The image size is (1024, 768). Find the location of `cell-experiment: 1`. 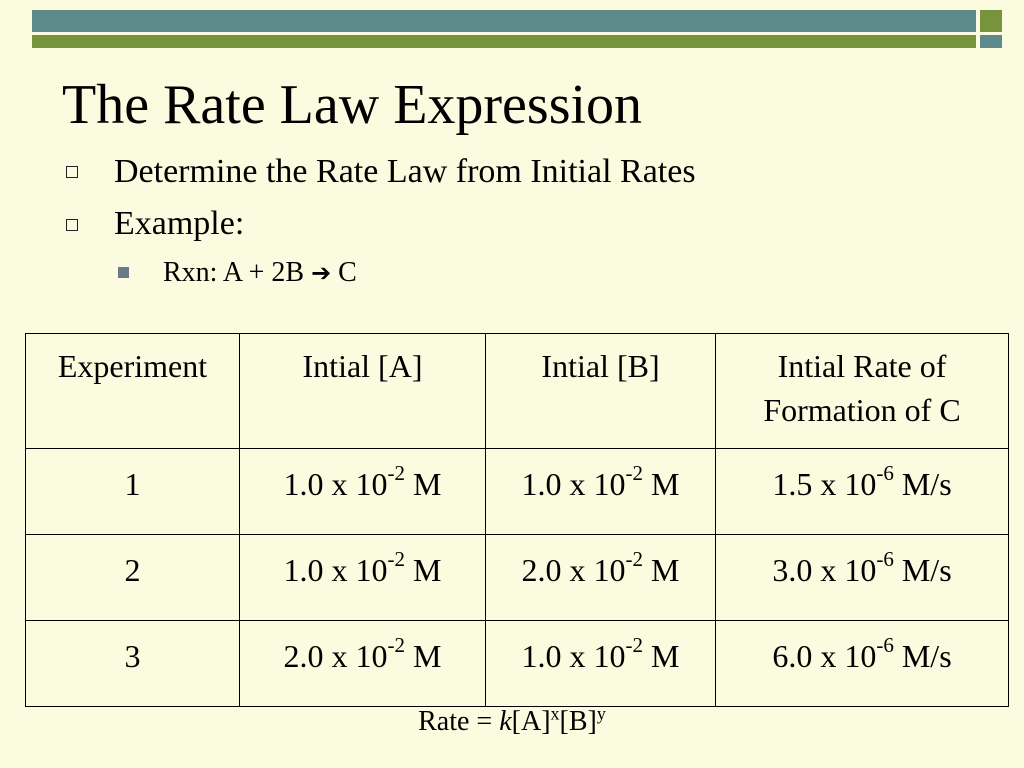

cell-experiment: 1 is located at coordinates (132, 491).